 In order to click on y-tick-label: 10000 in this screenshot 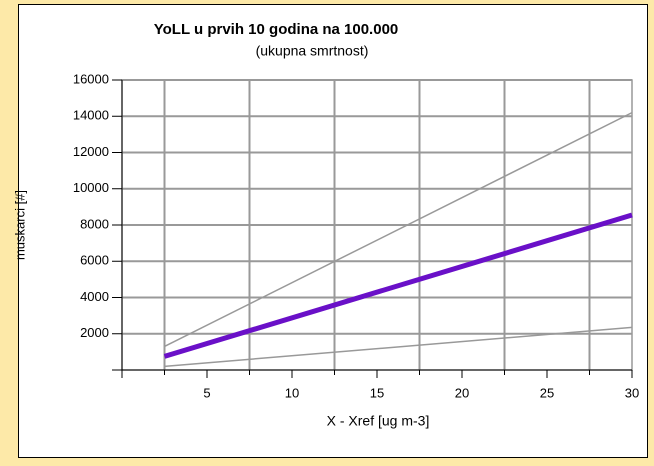, I will do `click(91, 187)`.